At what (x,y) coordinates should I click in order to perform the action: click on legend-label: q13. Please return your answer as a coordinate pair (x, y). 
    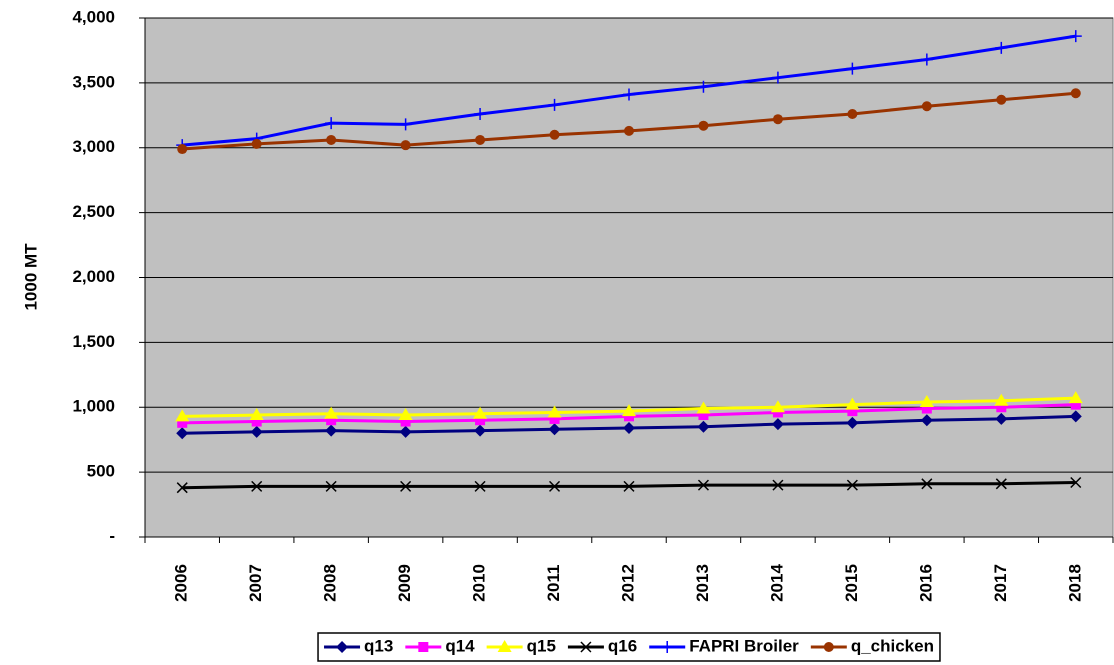
    Looking at the image, I should click on (378, 645).